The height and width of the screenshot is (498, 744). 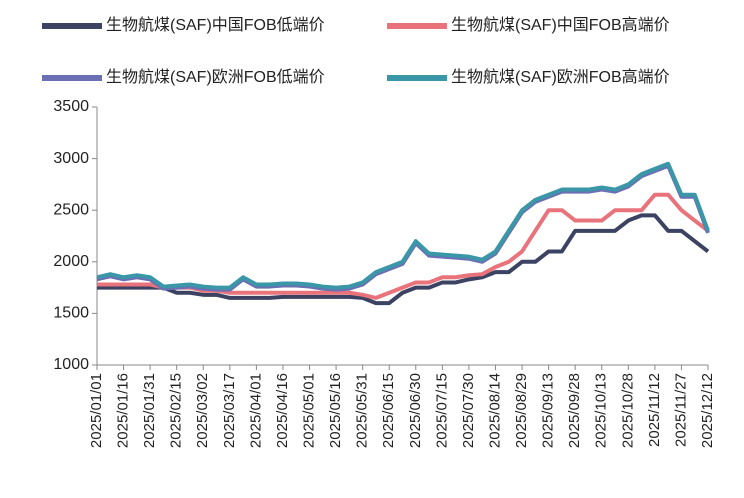 I want to click on x-tick-label: 2025/12/12, so click(x=707, y=410).